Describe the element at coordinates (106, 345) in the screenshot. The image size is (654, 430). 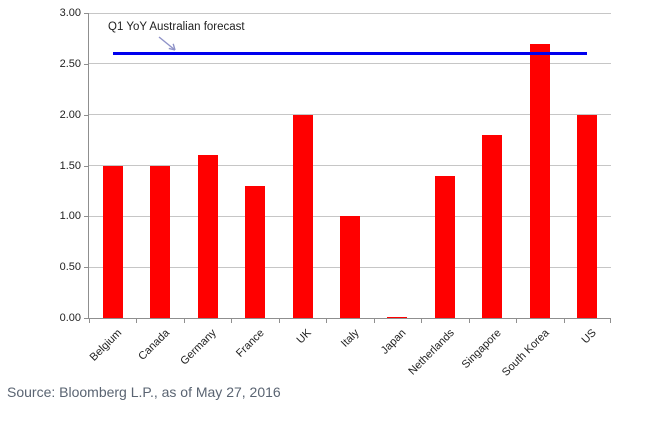
I see `x-category-label: Belgium` at that location.